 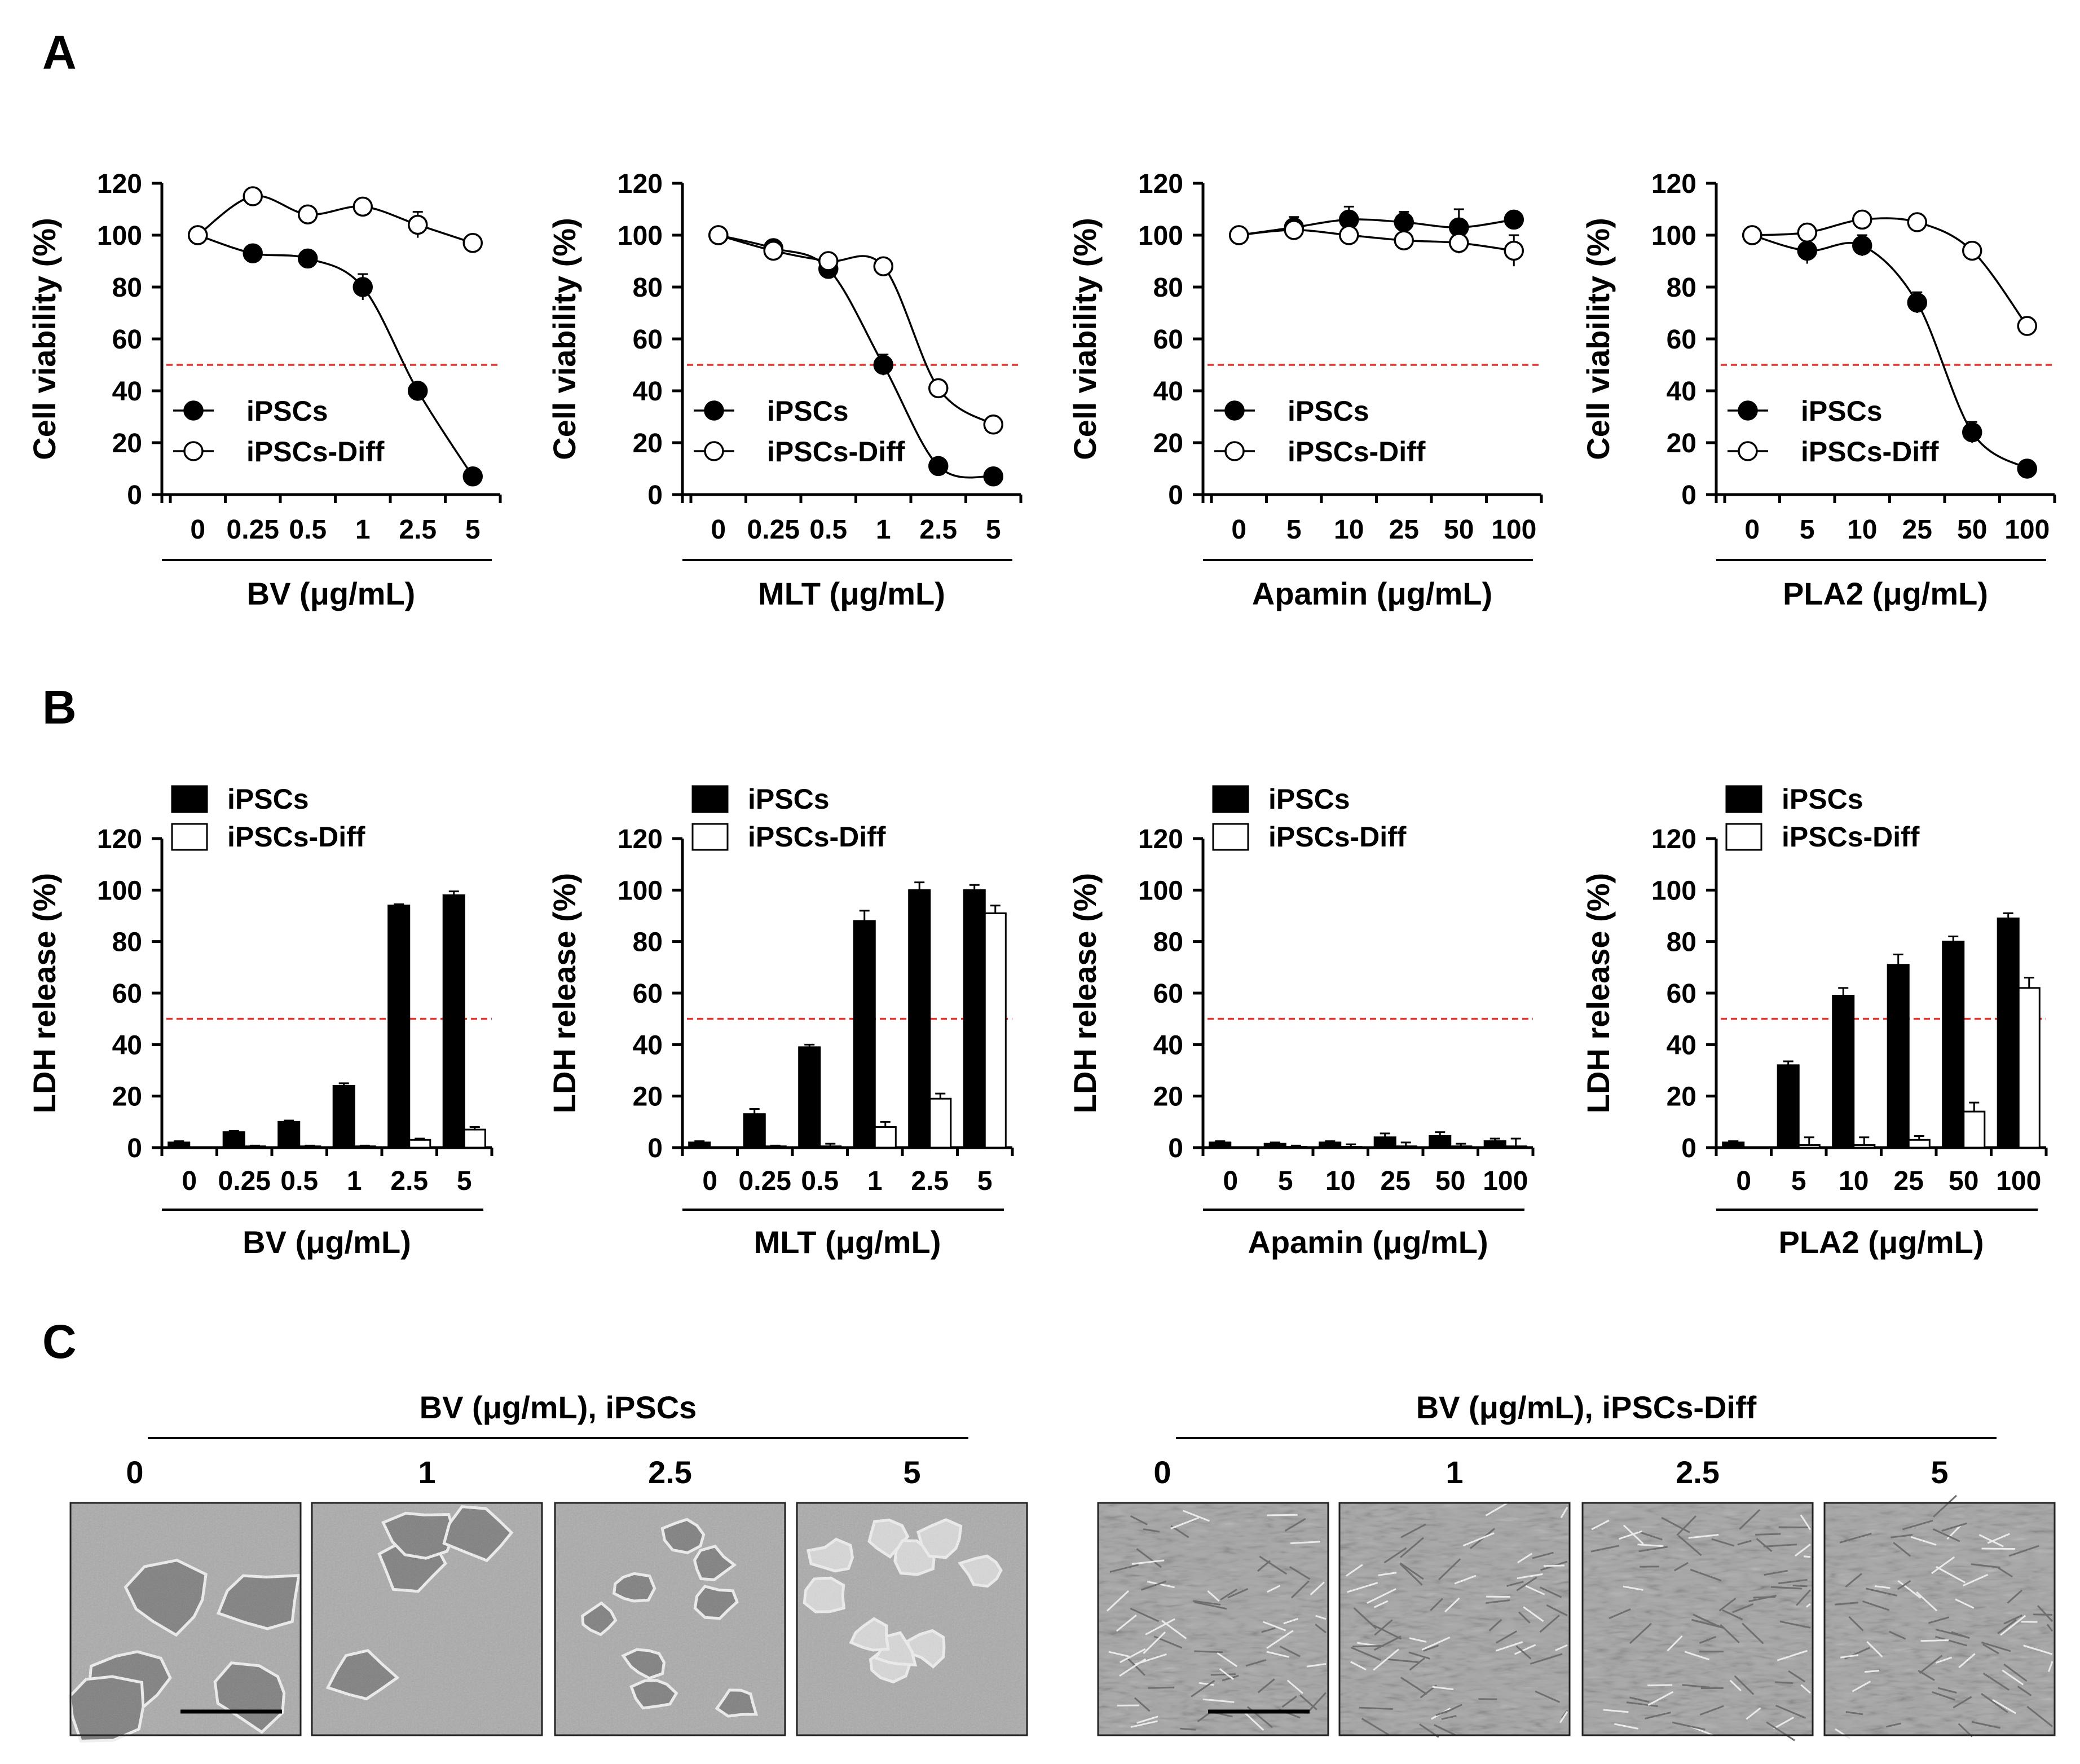 What do you see at coordinates (648, 288) in the screenshot?
I see `y-tick-label: 80` at bounding box center [648, 288].